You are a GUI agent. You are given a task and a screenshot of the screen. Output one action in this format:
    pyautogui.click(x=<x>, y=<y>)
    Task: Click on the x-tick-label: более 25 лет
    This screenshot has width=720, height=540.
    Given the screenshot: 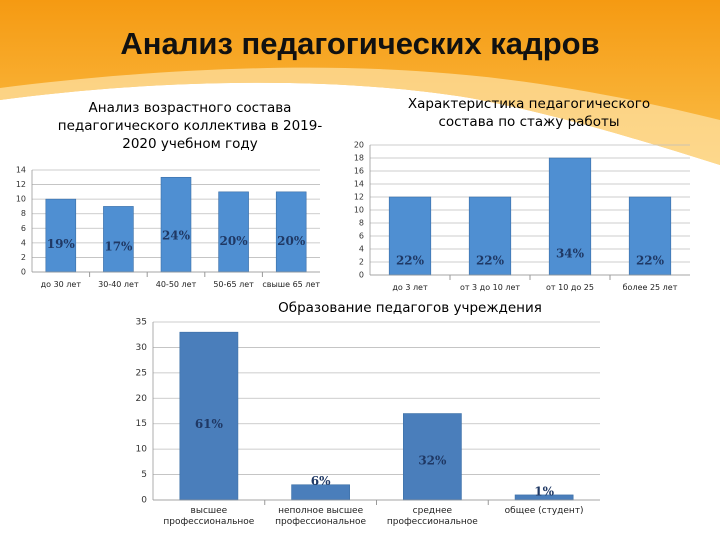 What is the action you would take?
    pyautogui.click(x=650, y=287)
    